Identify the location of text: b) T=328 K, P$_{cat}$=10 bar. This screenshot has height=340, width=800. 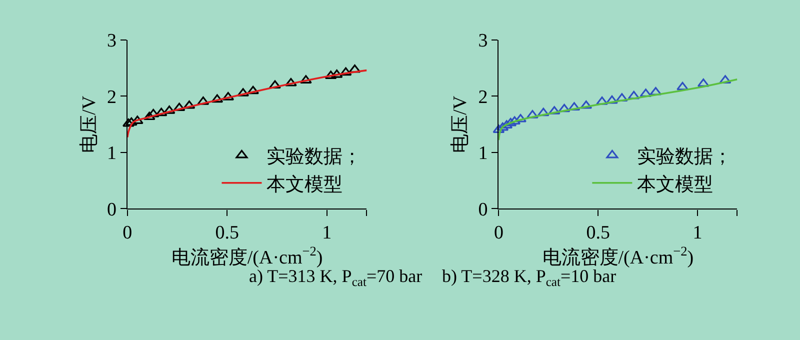
(529, 277).